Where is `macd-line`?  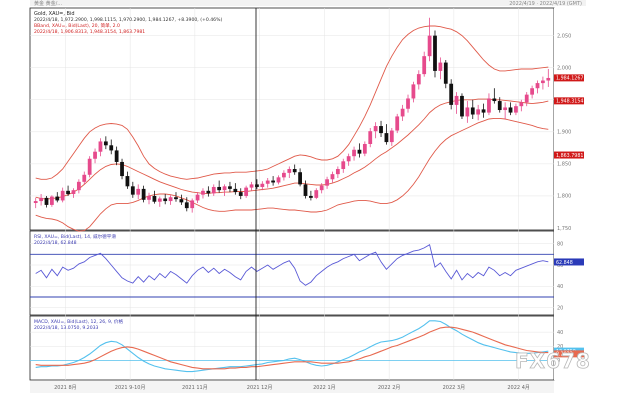 macd-line is located at coordinates (292, 346).